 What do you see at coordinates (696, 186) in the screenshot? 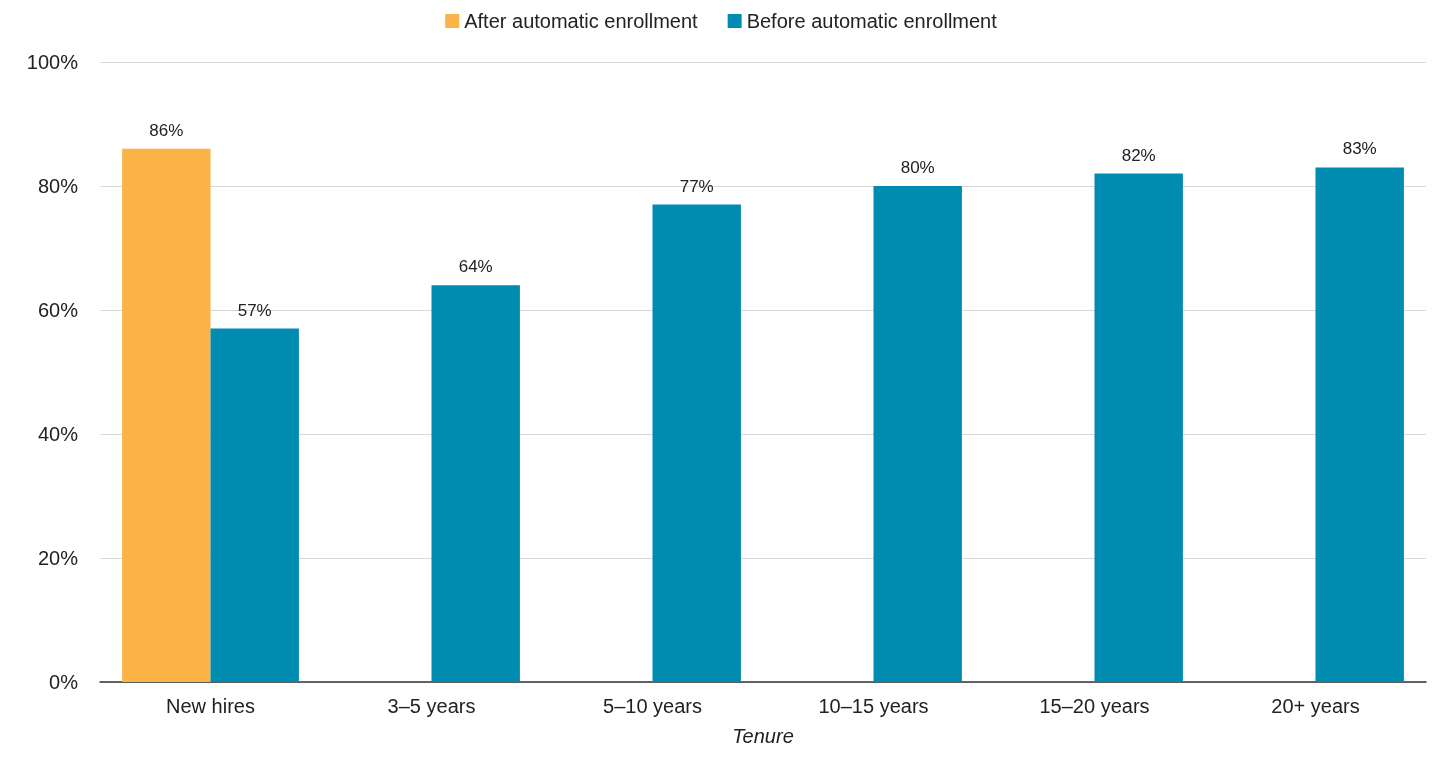
I see `data-label: 77%` at bounding box center [696, 186].